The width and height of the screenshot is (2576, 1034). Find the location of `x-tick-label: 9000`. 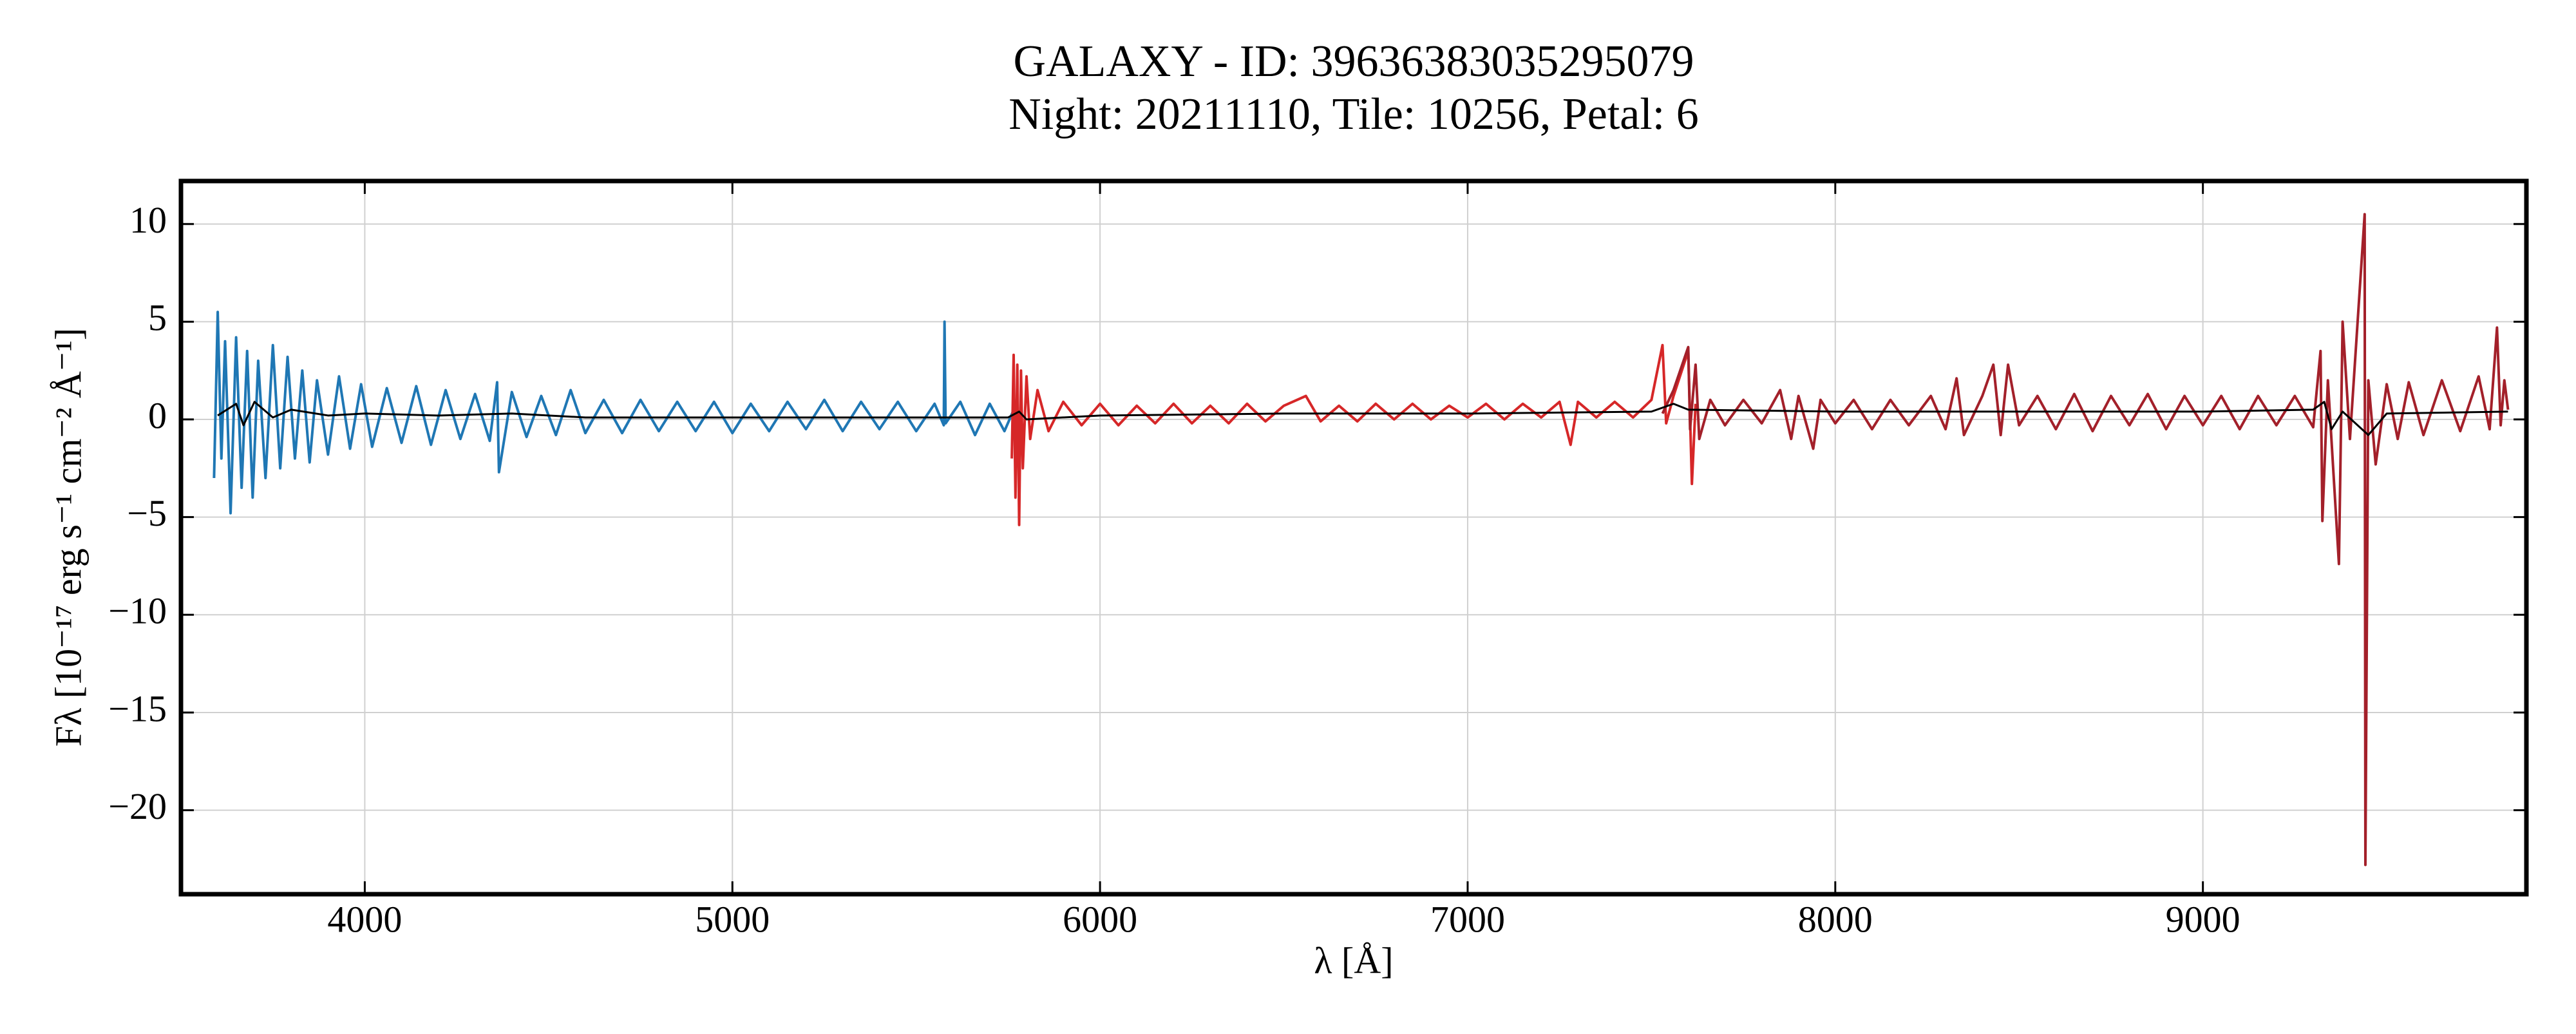

x-tick-label: 9000 is located at coordinates (2203, 919).